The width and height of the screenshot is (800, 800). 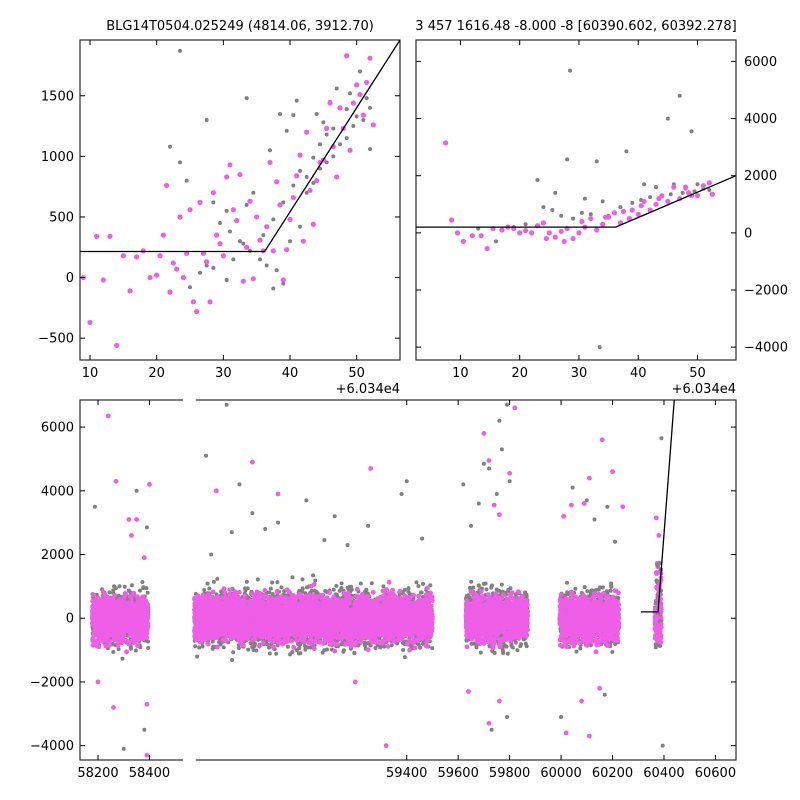 What do you see at coordinates (697, 373) in the screenshot?
I see `x-tick-label: 50` at bounding box center [697, 373].